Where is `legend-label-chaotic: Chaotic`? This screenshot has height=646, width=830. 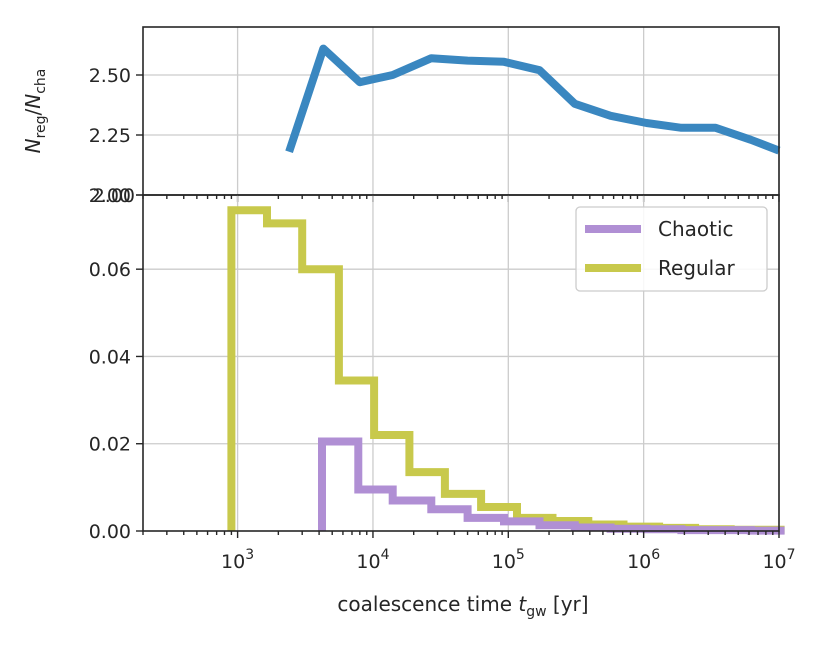
legend-label-chaotic: Chaotic is located at coordinates (696, 229).